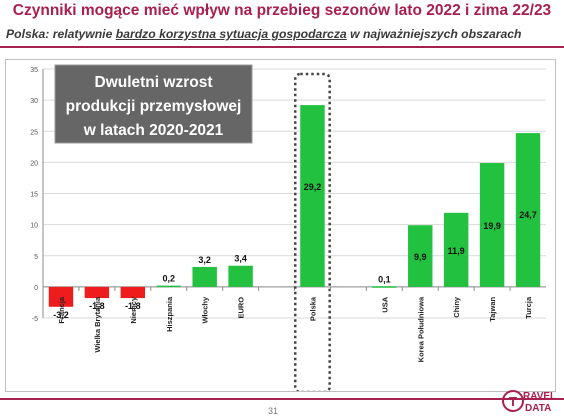 This screenshot has height=416, width=564. Describe the element at coordinates (35, 319) in the screenshot. I see `y-tick-label: -5` at that location.